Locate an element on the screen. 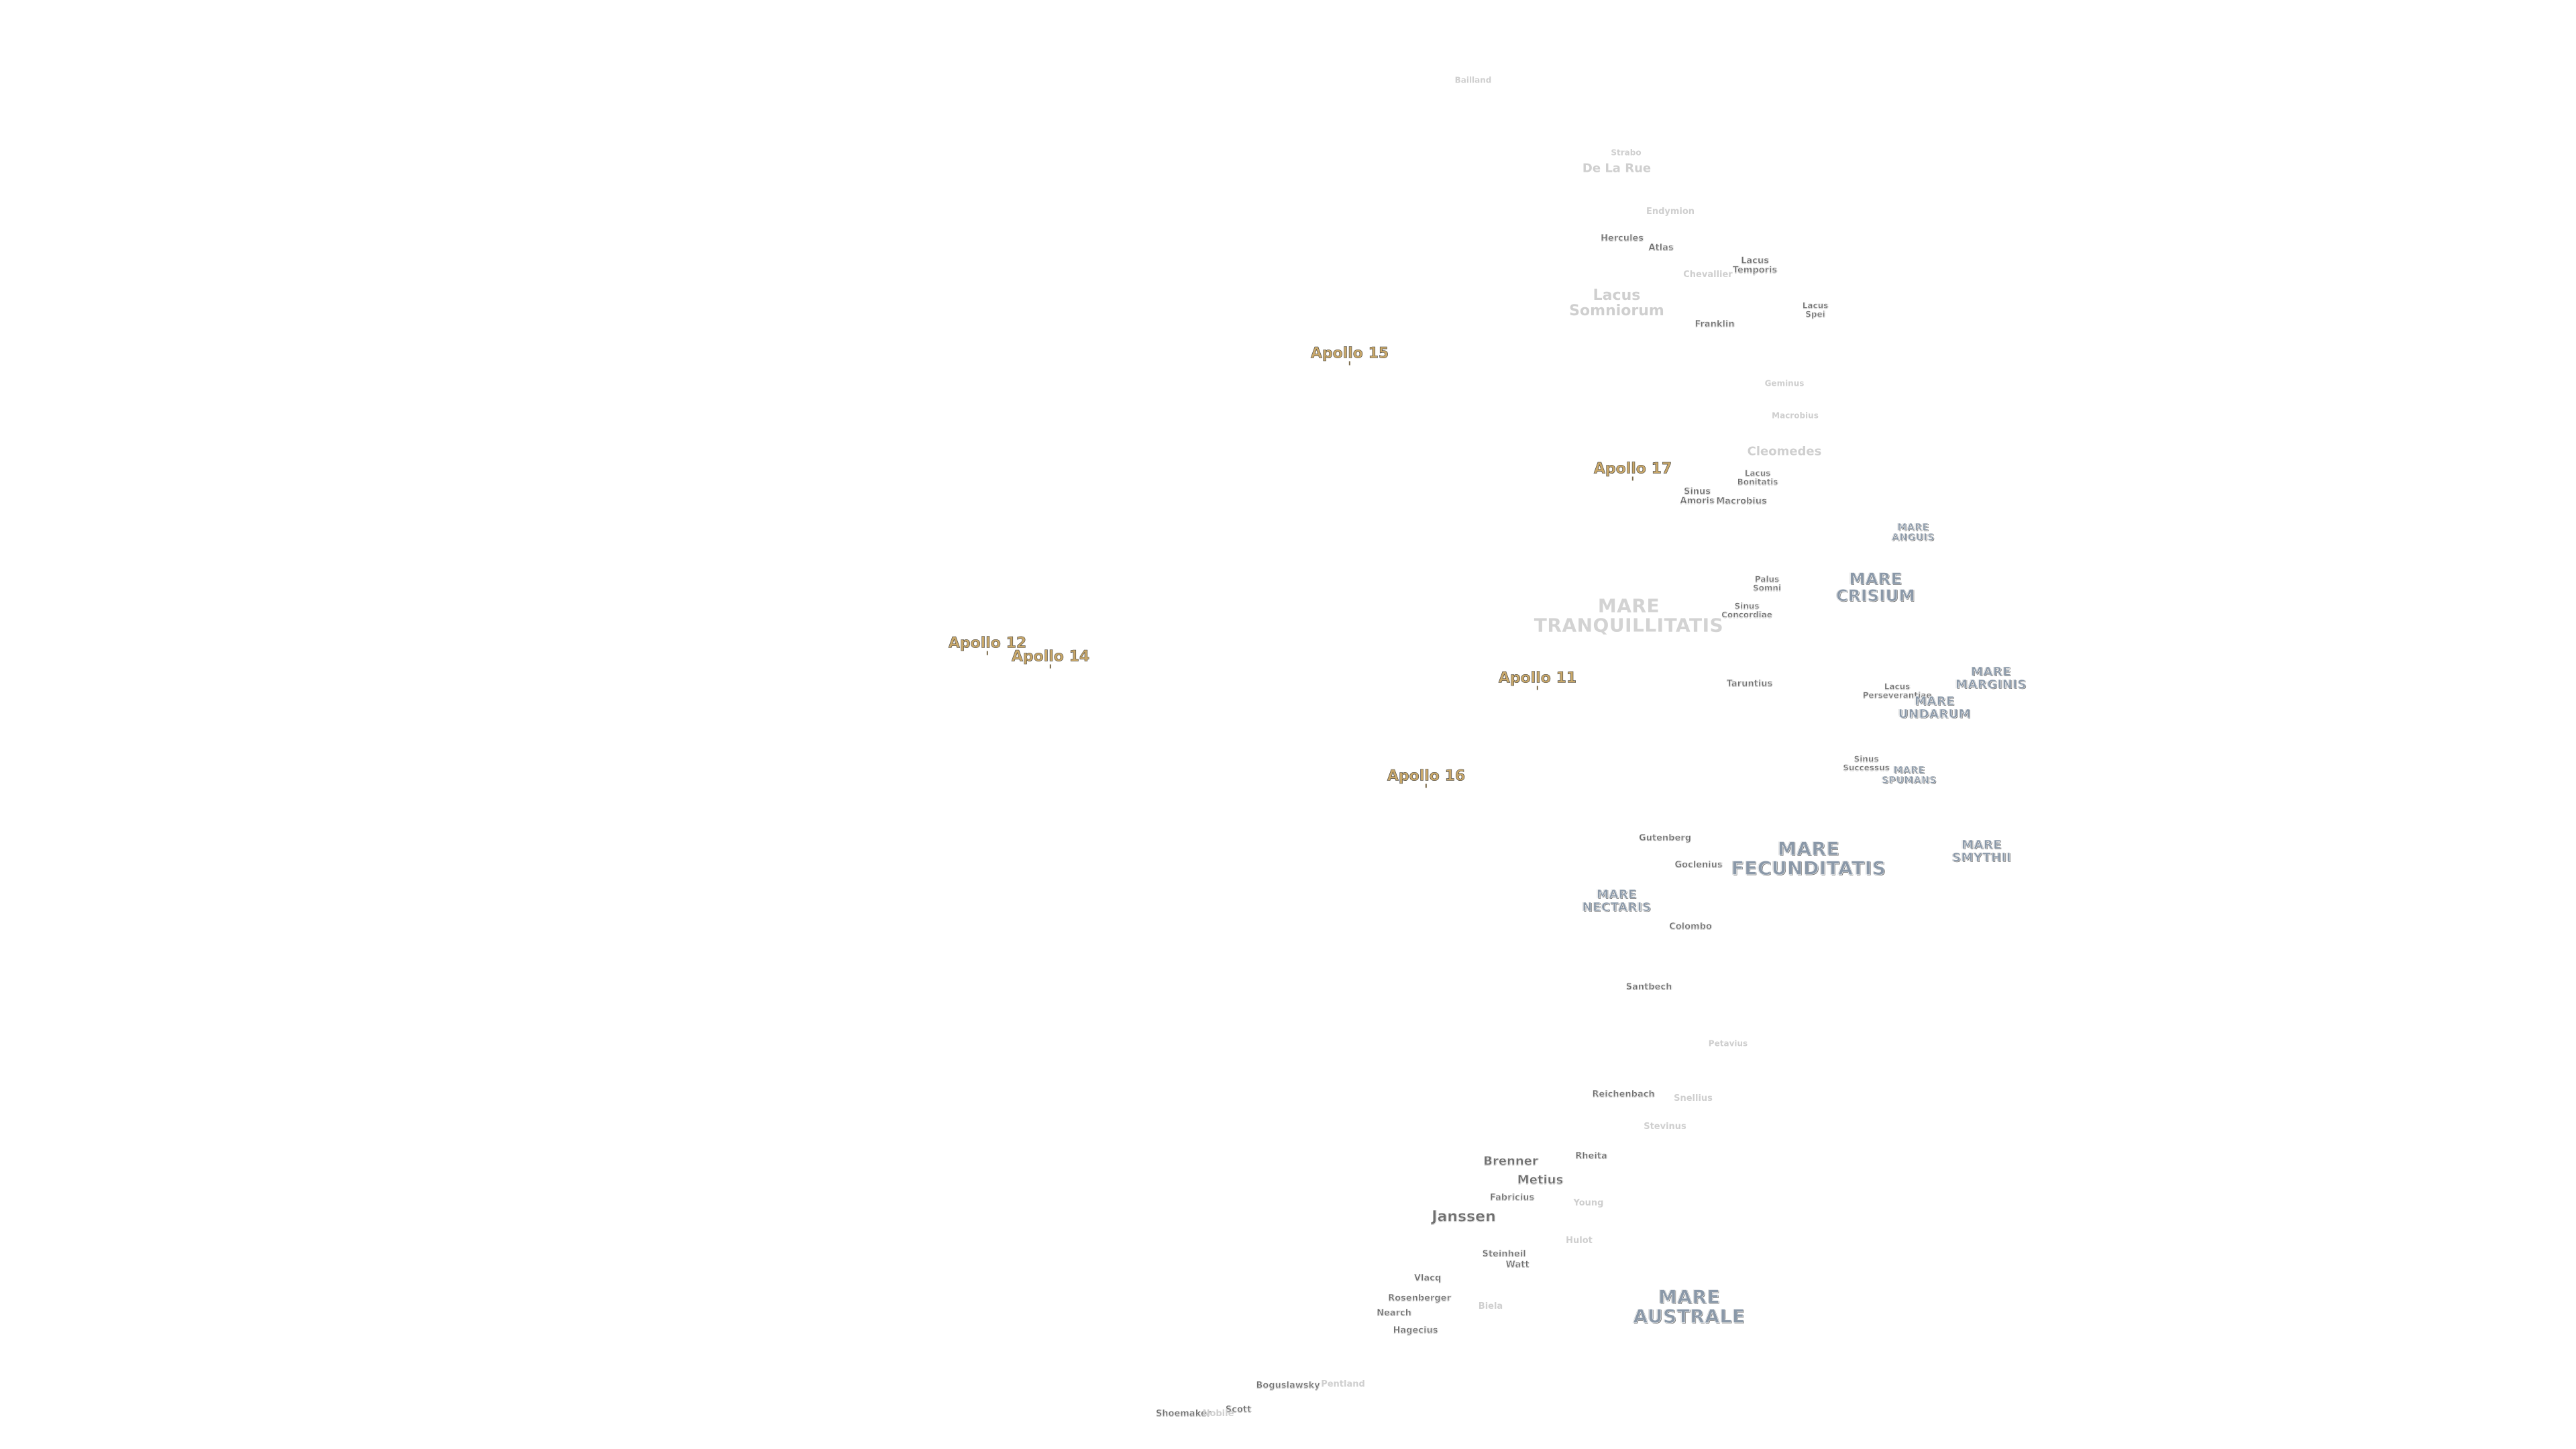  goclenius-text: Goclenius is located at coordinates (1698, 865).